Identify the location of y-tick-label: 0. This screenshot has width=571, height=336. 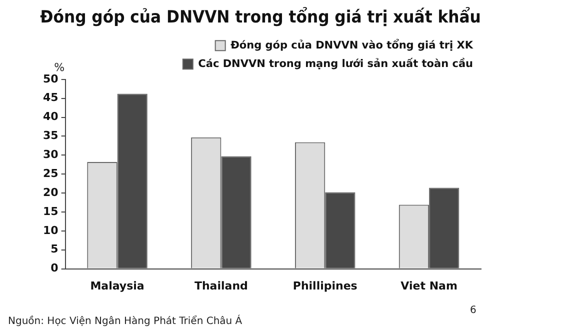
(54, 268).